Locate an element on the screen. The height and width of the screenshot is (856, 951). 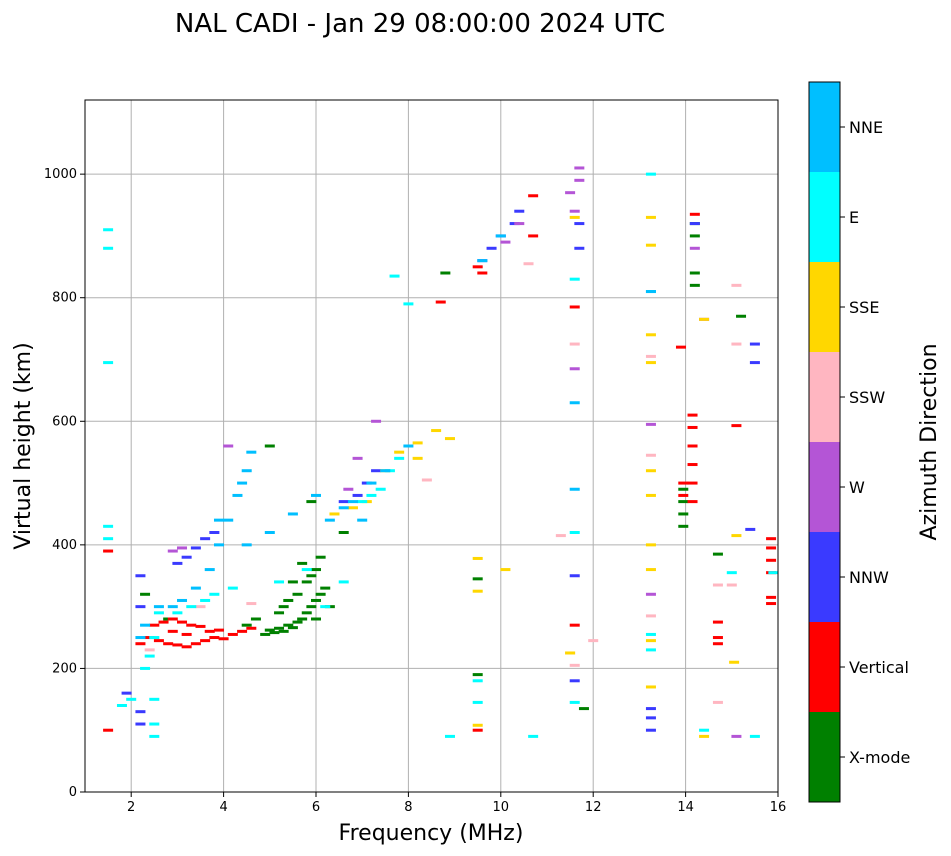
colorbar-tick-label: NNW is located at coordinates (869, 577).